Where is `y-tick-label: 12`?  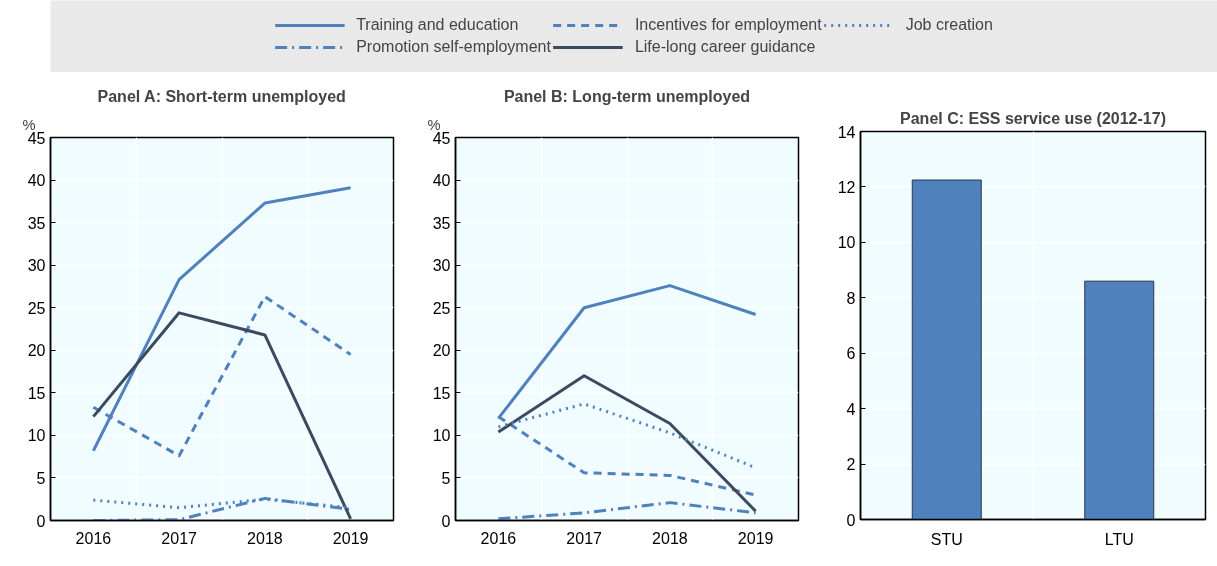
y-tick-label: 12 is located at coordinates (846, 187).